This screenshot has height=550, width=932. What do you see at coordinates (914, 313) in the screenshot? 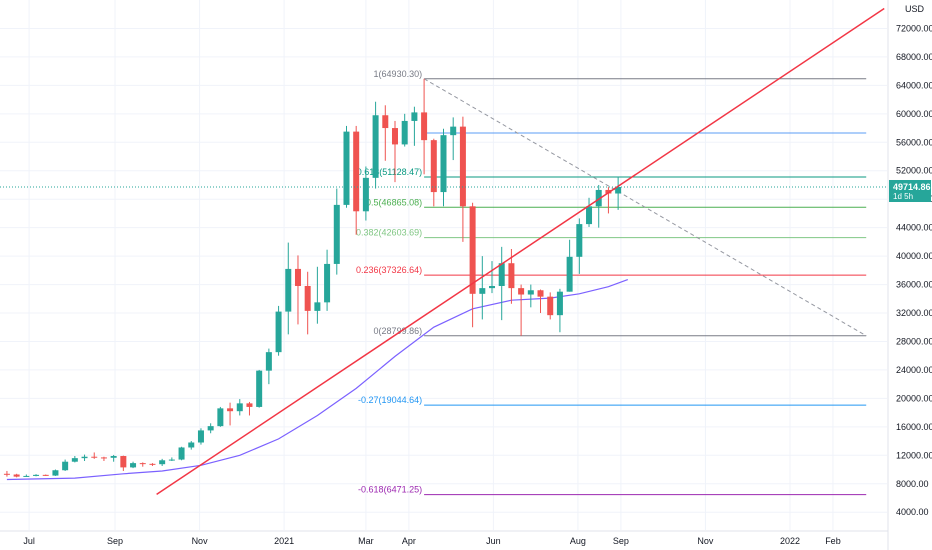
I see `price-tick-label: 32000.00` at bounding box center [914, 313].